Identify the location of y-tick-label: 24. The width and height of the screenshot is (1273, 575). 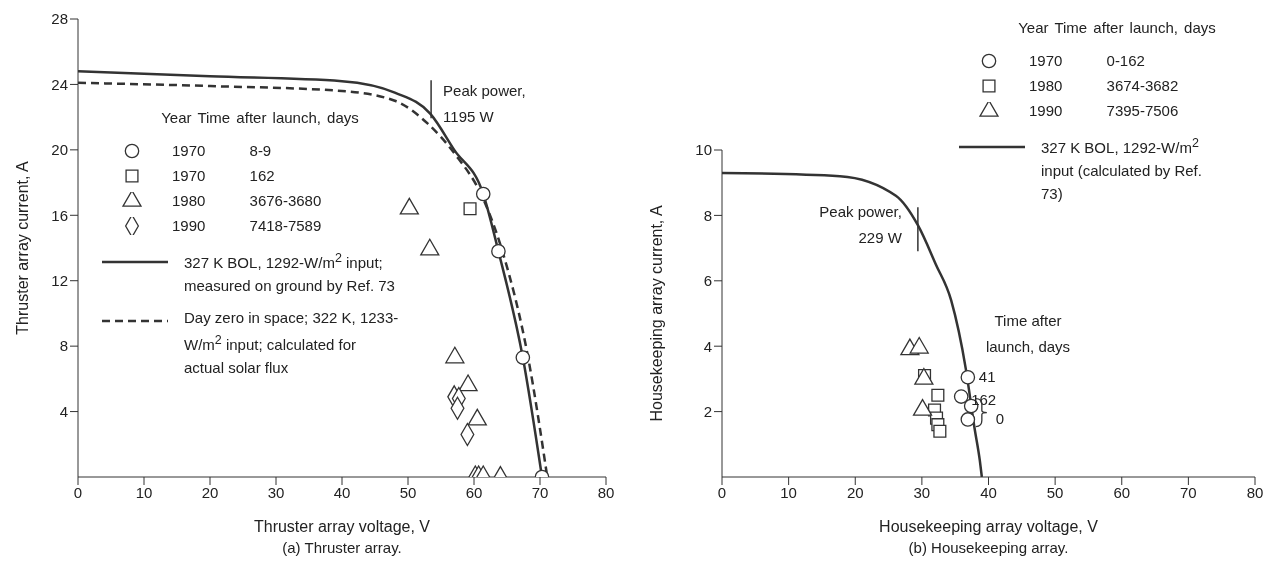
(59, 84).